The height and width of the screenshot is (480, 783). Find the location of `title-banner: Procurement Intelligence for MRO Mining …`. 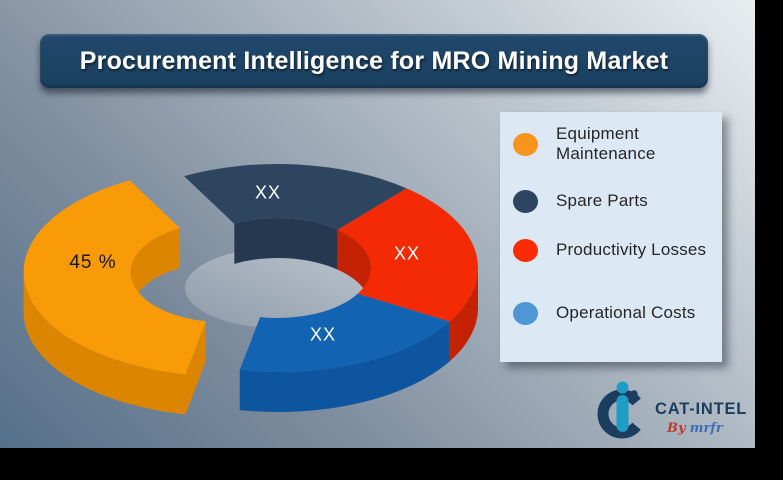

title-banner: Procurement Intelligence for MRO Mining … is located at coordinates (374, 61).